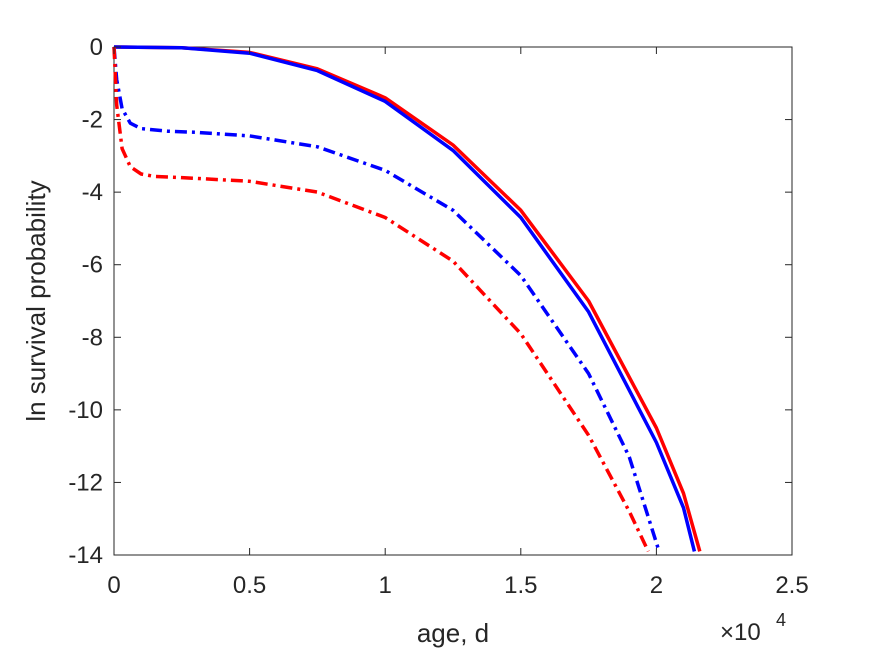  Describe the element at coordinates (113, 585) in the screenshot. I see `x-tick-label: 0` at that location.